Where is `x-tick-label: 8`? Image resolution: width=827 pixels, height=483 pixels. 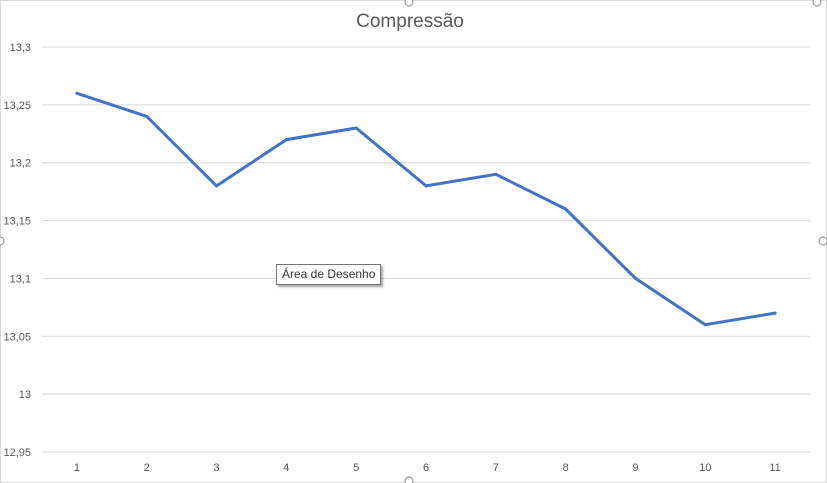 x-tick-label: 8 is located at coordinates (566, 468).